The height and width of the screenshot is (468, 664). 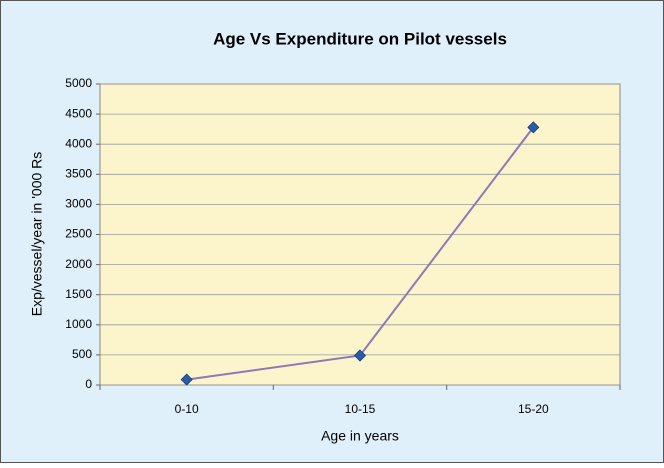 I want to click on y-tick-label: 4000, so click(x=78, y=143).